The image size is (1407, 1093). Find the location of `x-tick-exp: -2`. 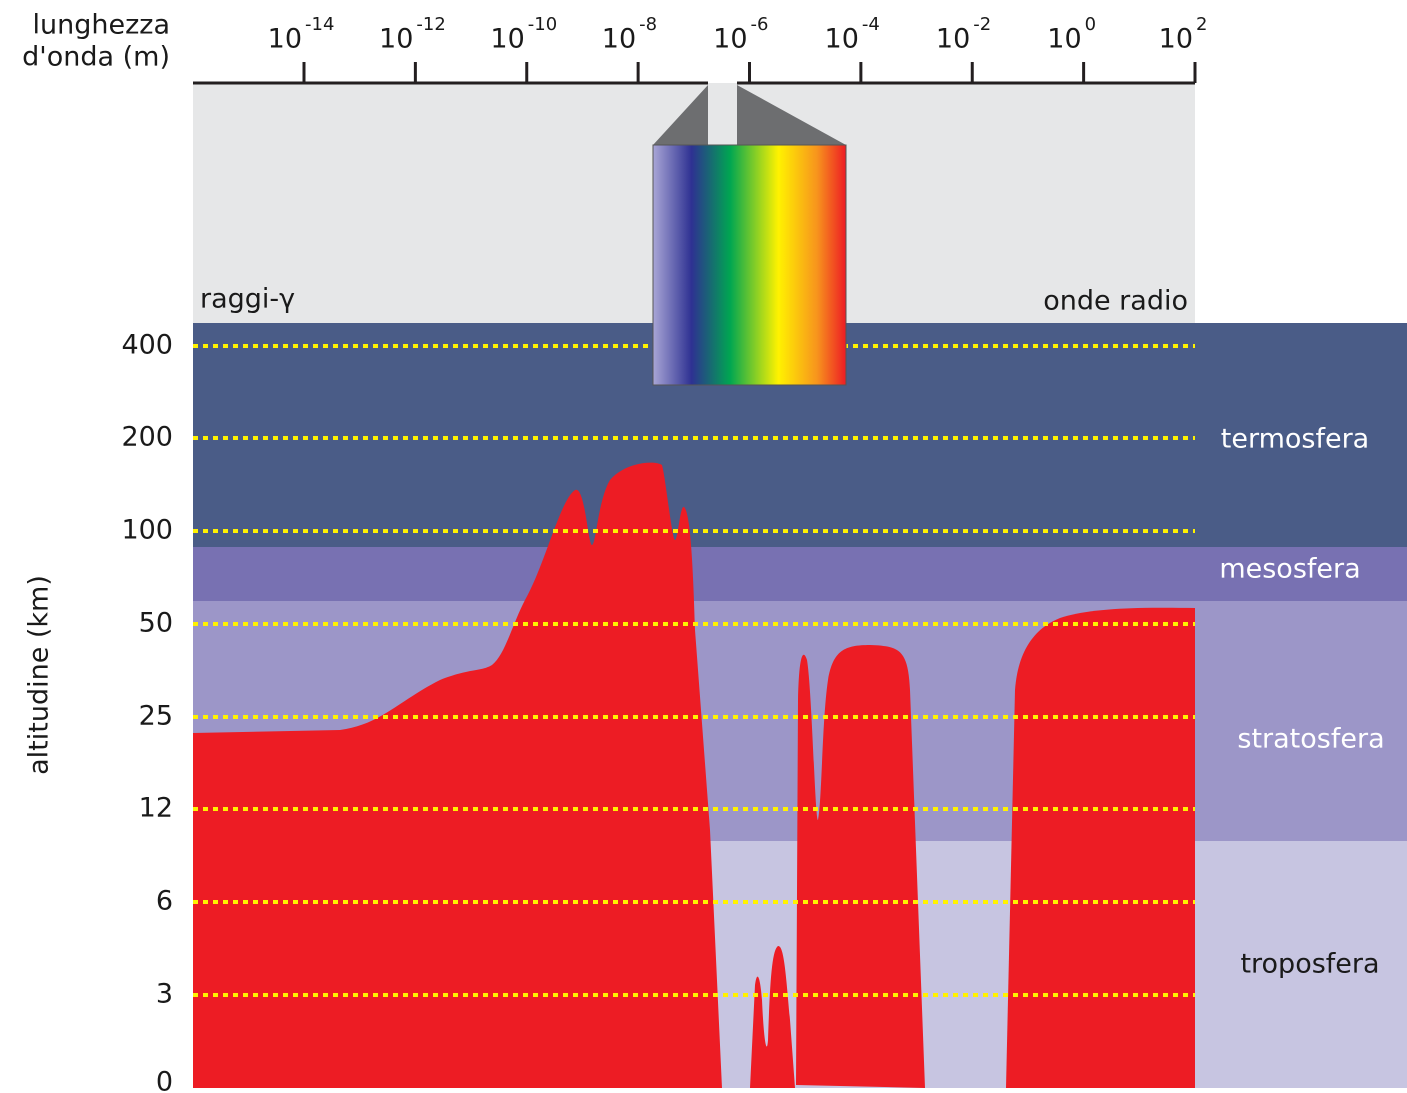

x-tick-exp: -2 is located at coordinates (982, 24).